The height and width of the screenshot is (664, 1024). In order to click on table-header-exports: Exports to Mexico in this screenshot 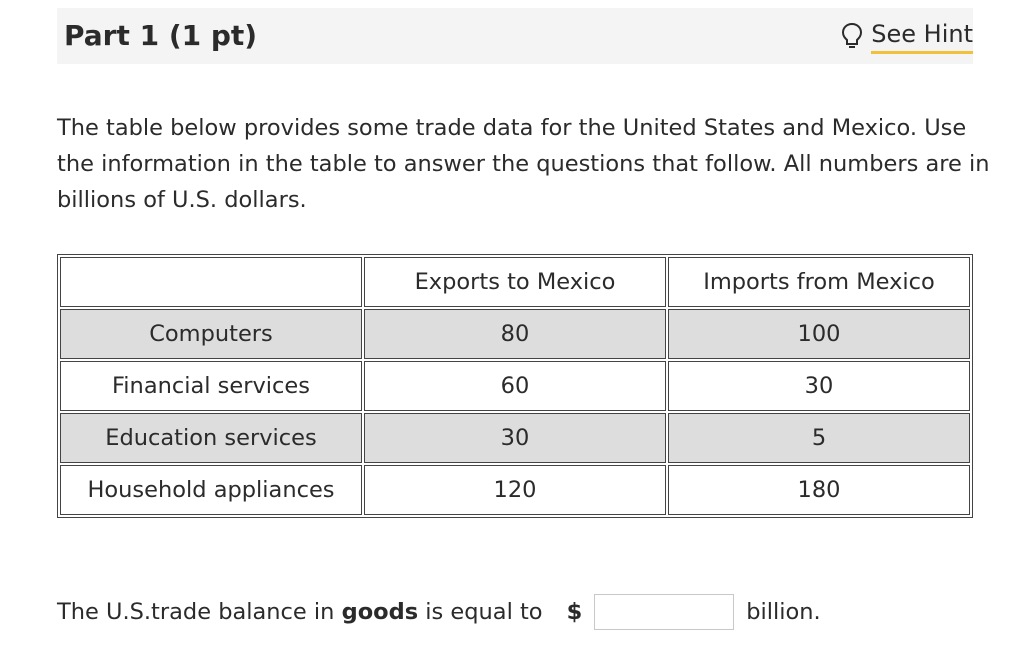, I will do `click(515, 282)`.